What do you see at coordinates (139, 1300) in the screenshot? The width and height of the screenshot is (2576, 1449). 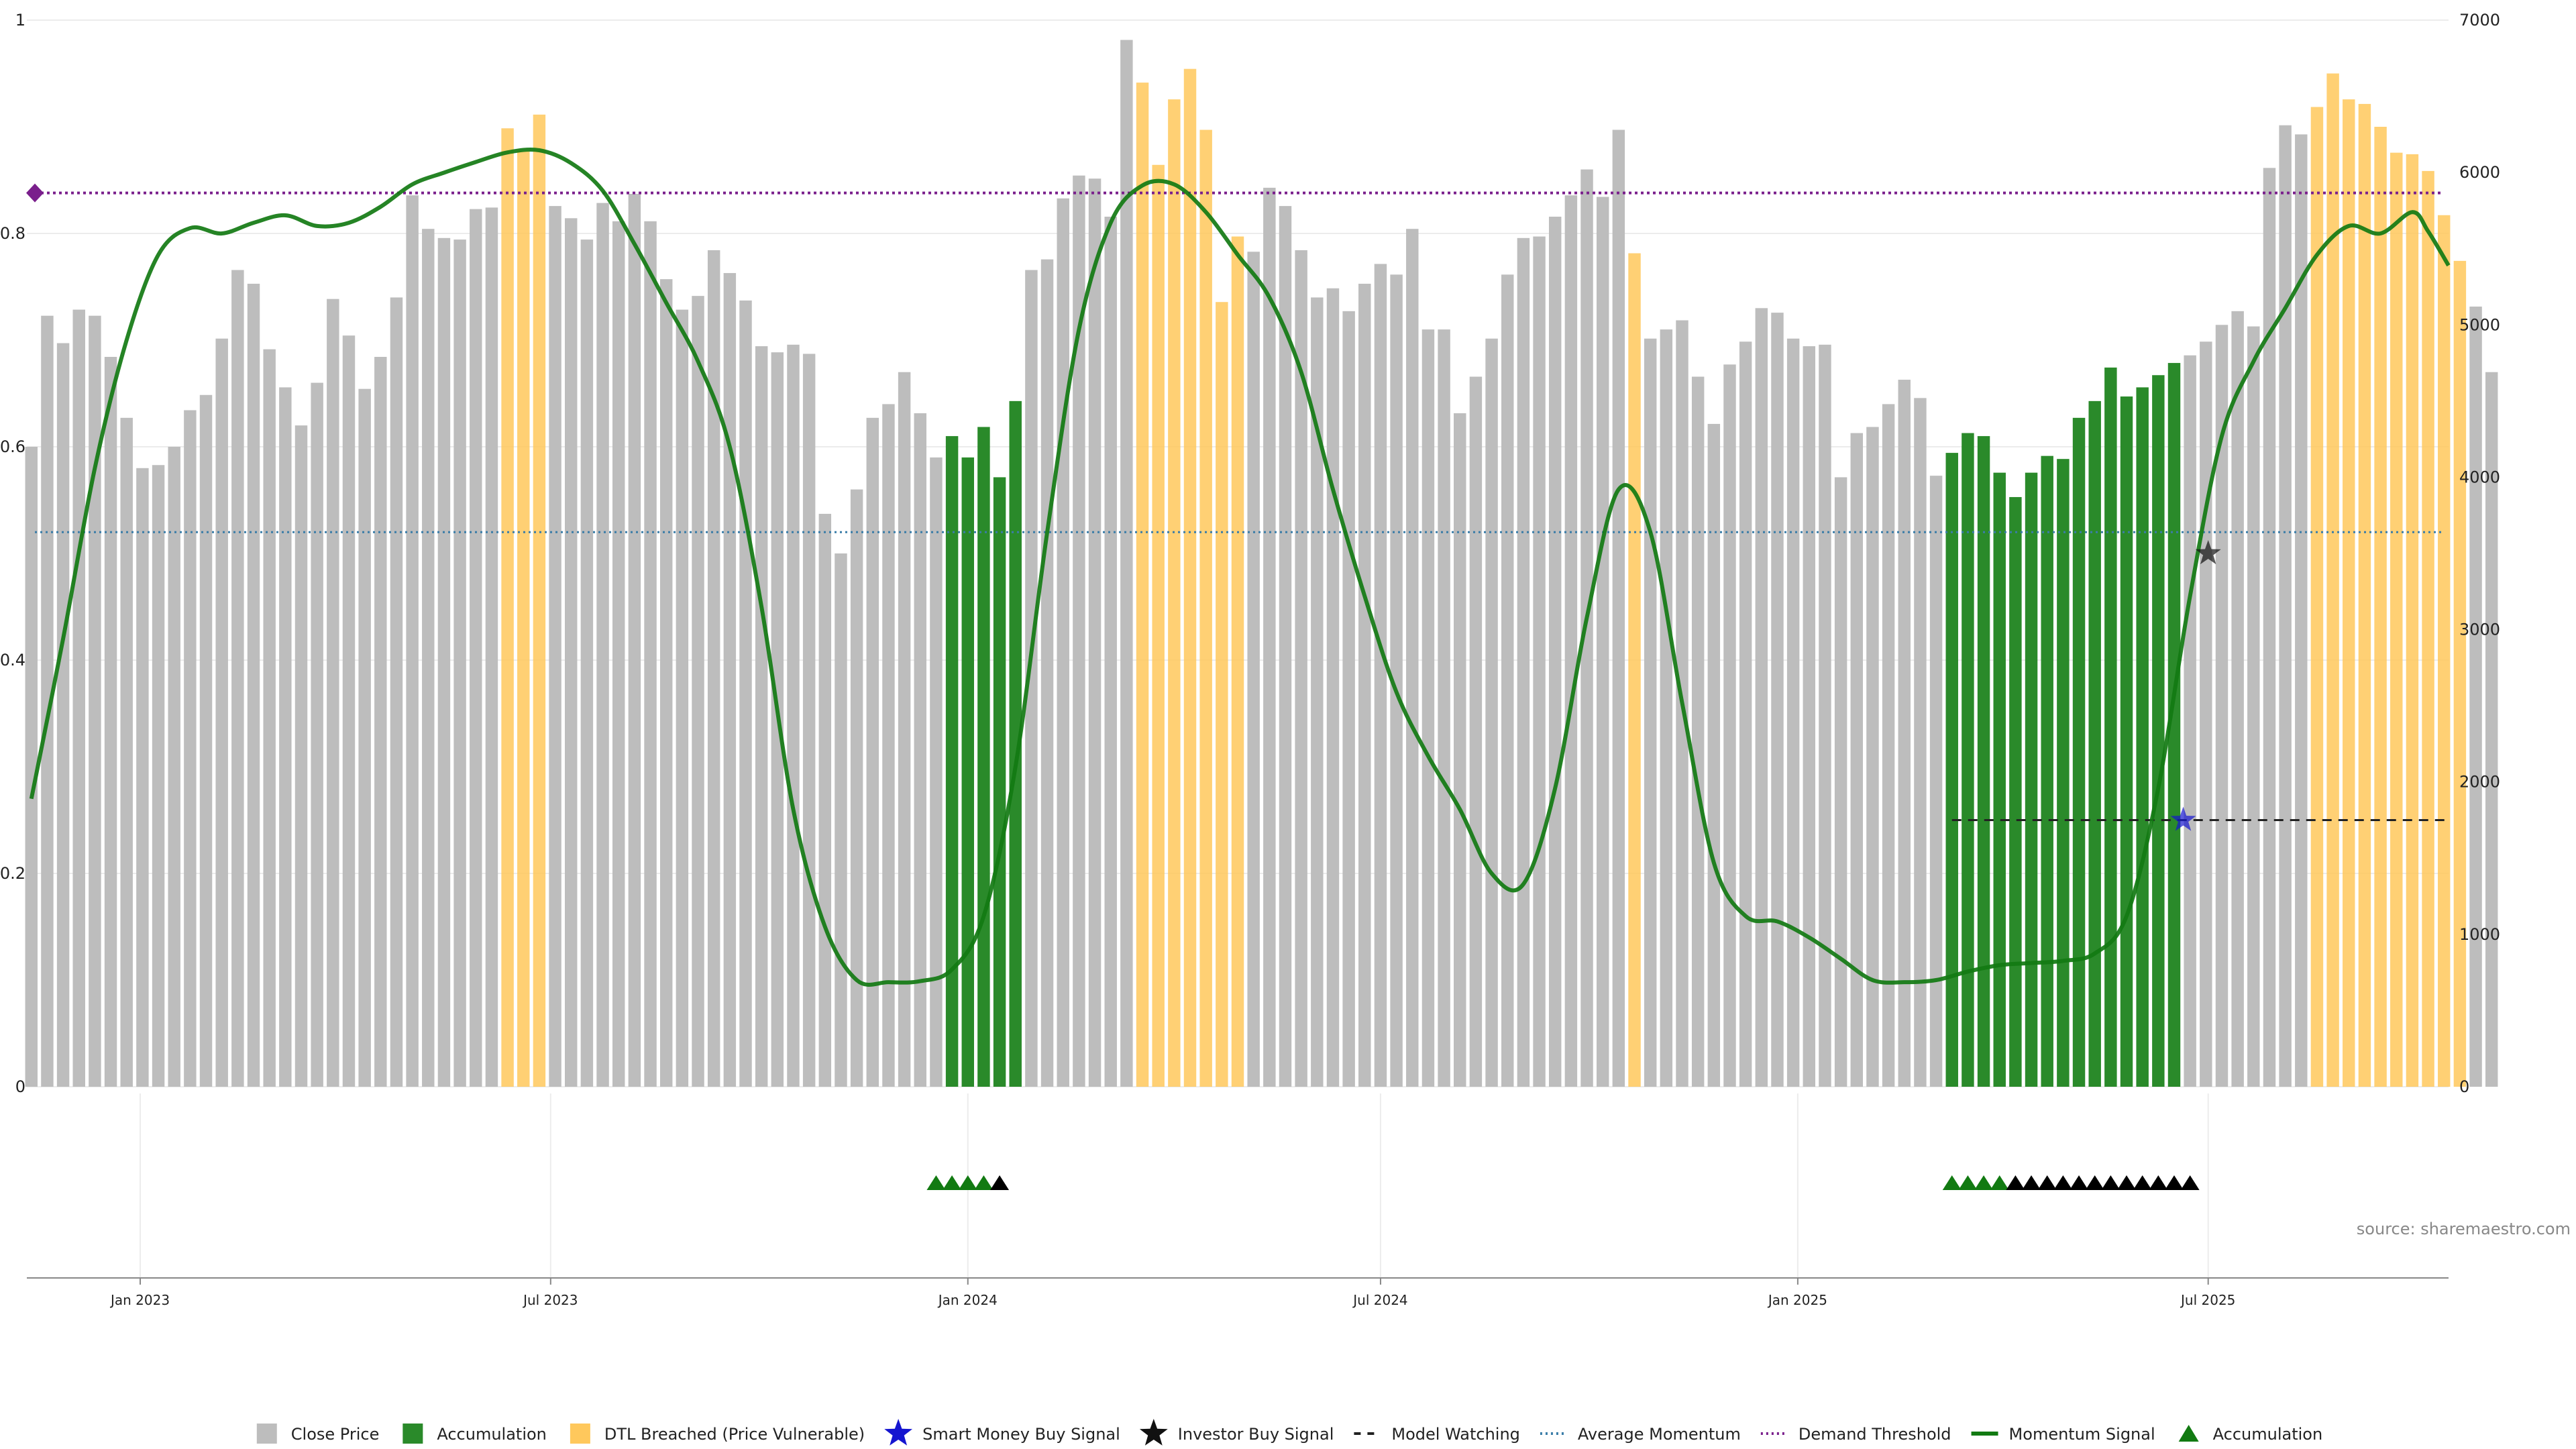 I see `x-tick-label: Jan 2023` at bounding box center [139, 1300].